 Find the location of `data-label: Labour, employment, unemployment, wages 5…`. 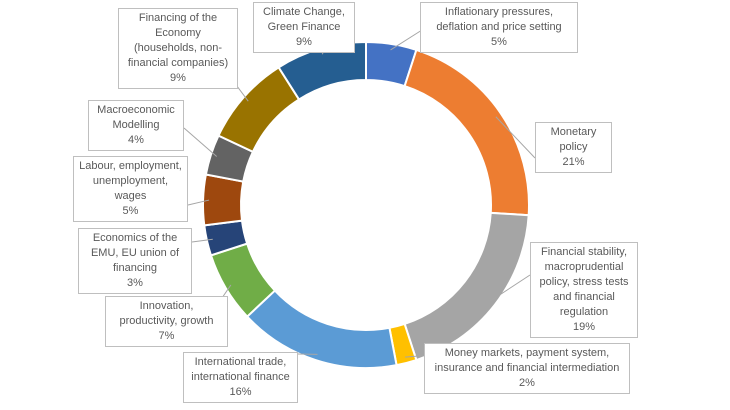

data-label: Labour, employment, unemployment, wages 5… is located at coordinates (130, 189).